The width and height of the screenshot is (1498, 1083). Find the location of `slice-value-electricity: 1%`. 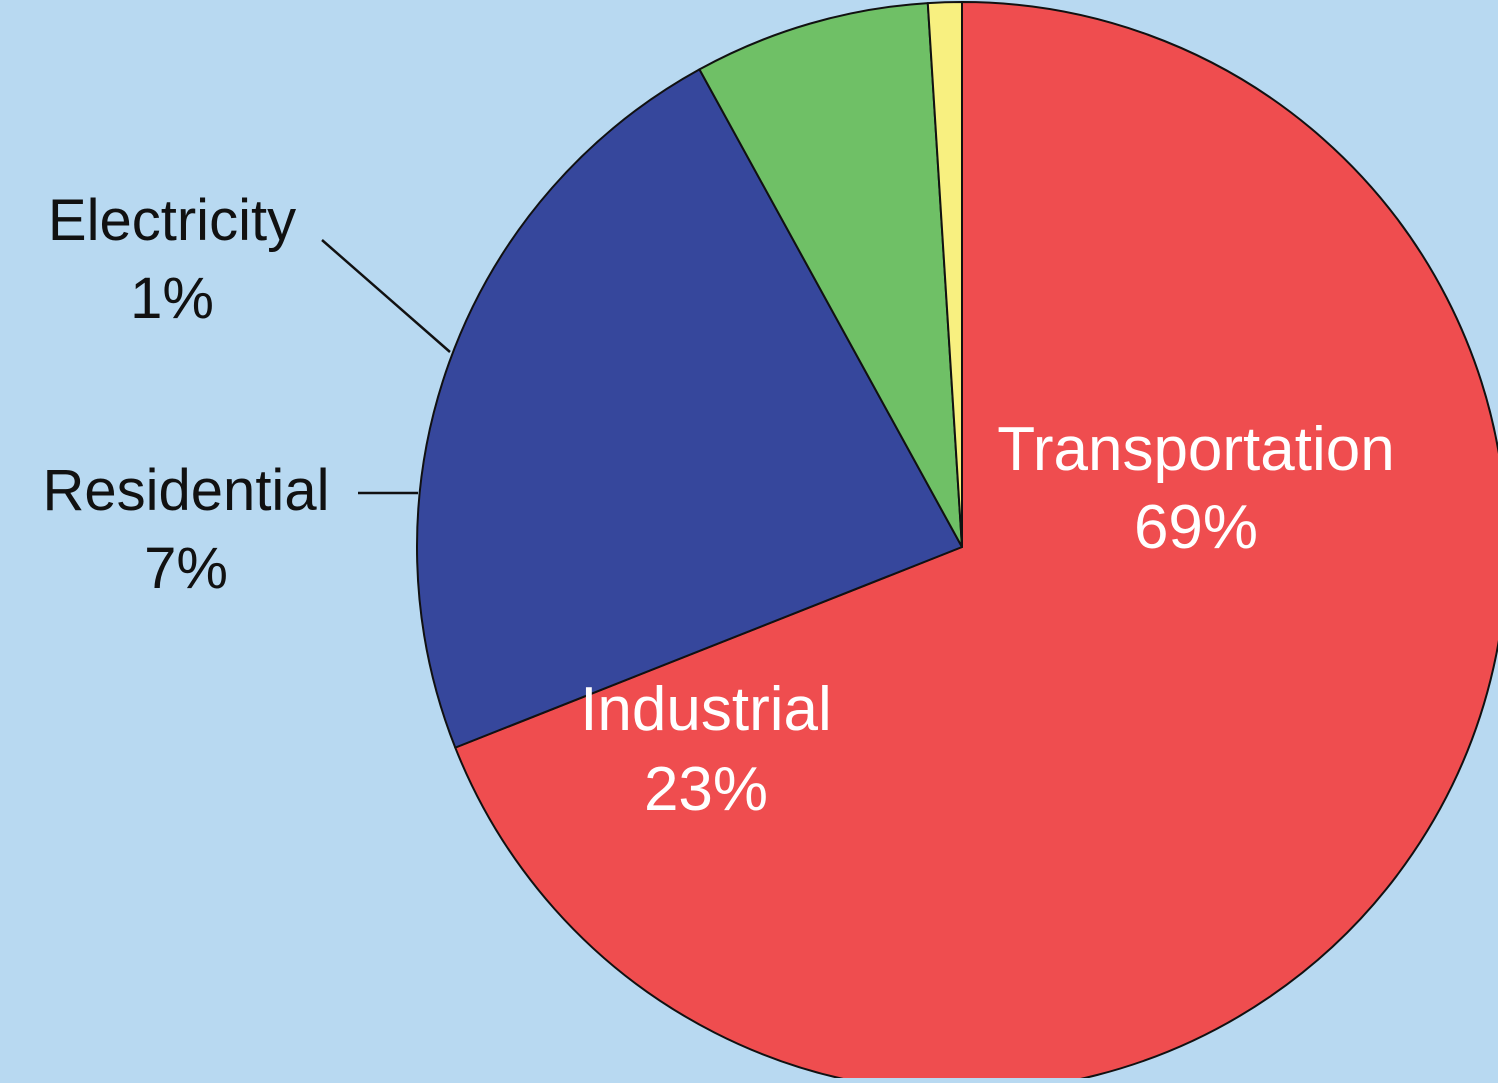

slice-value-electricity: 1% is located at coordinates (172, 298).